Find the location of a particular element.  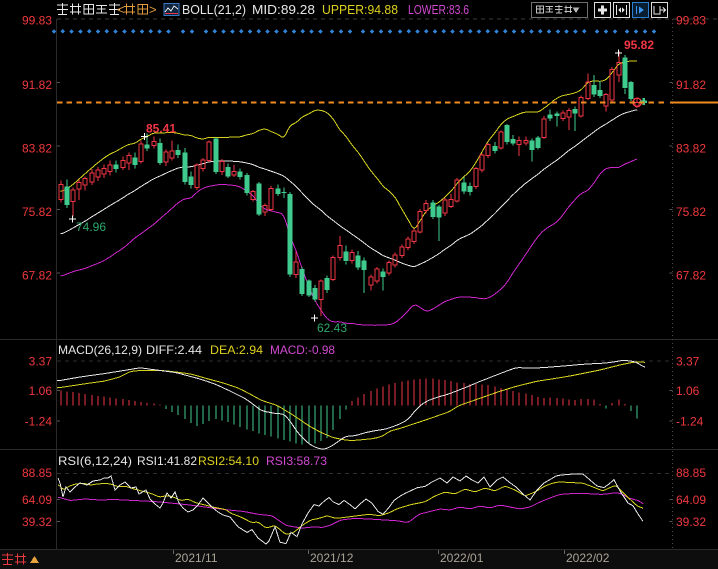

svg-text: DEA:2.94 is located at coordinates (236, 350).